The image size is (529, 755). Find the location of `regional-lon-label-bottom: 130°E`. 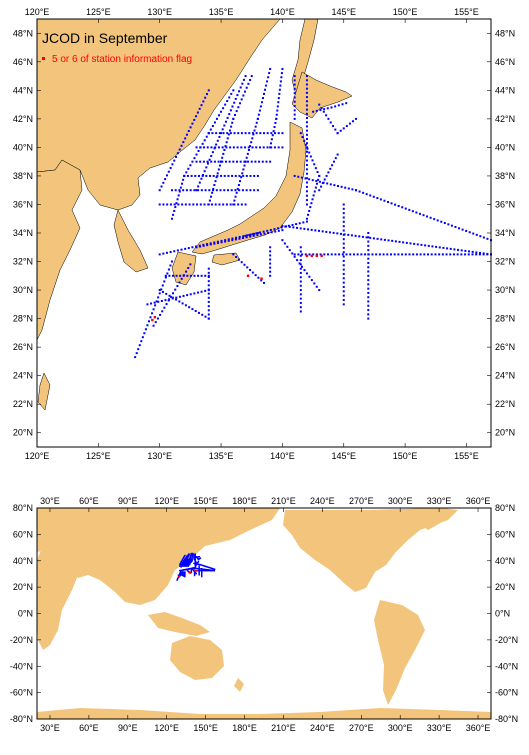

regional-lon-label-bottom: 130°E is located at coordinates (159, 456).